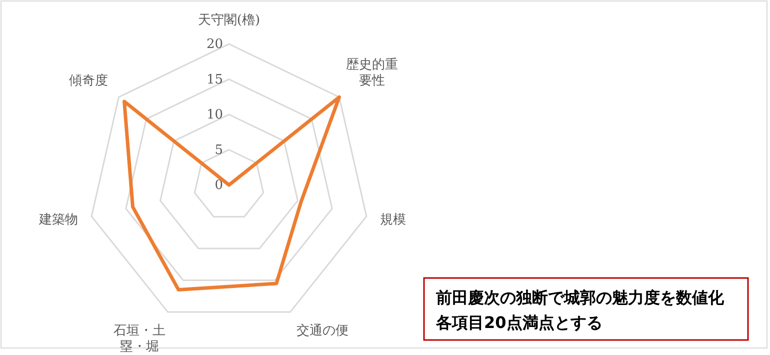 The image size is (770, 355). What do you see at coordinates (218, 185) in the screenshot?
I see `y-tick-label: 0` at bounding box center [218, 185].